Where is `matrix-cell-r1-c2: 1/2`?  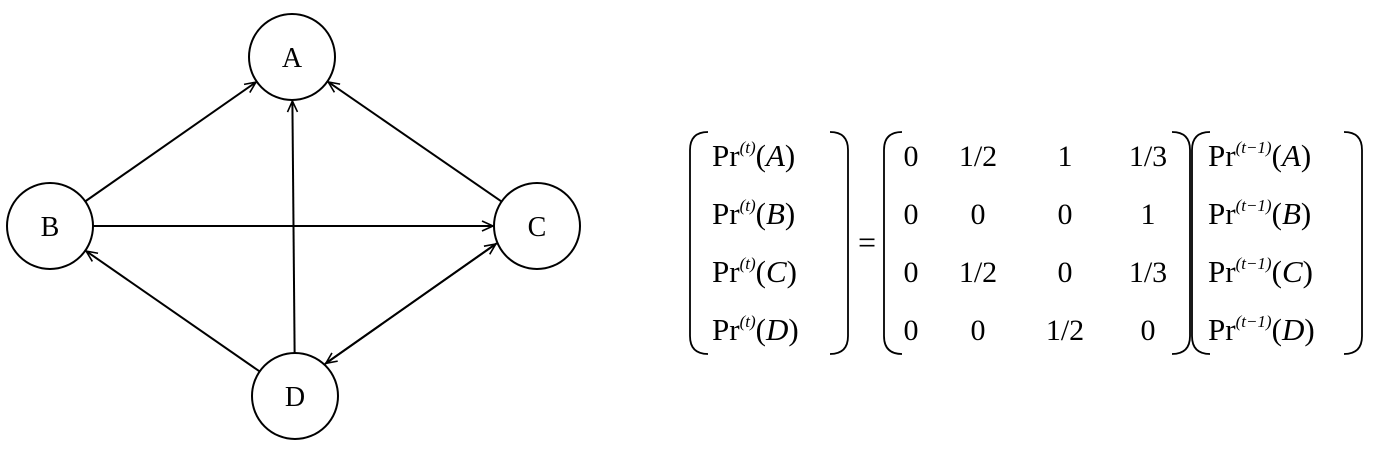 matrix-cell-r1-c2: 1/2 is located at coordinates (978, 156).